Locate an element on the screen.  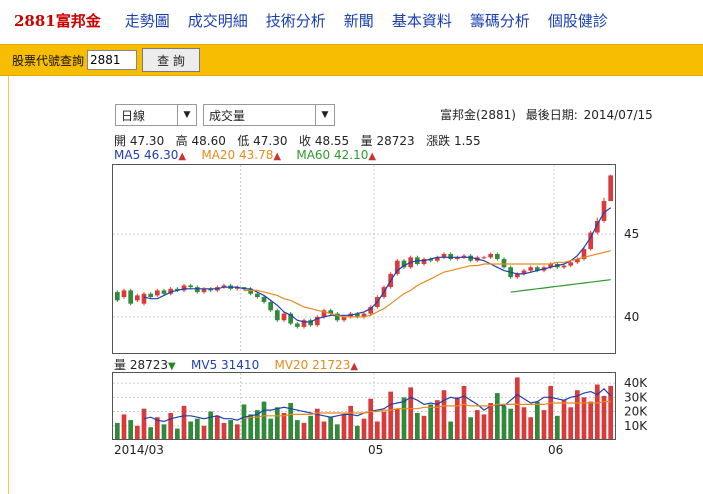
price-tick-label: 40 is located at coordinates (631, 317).